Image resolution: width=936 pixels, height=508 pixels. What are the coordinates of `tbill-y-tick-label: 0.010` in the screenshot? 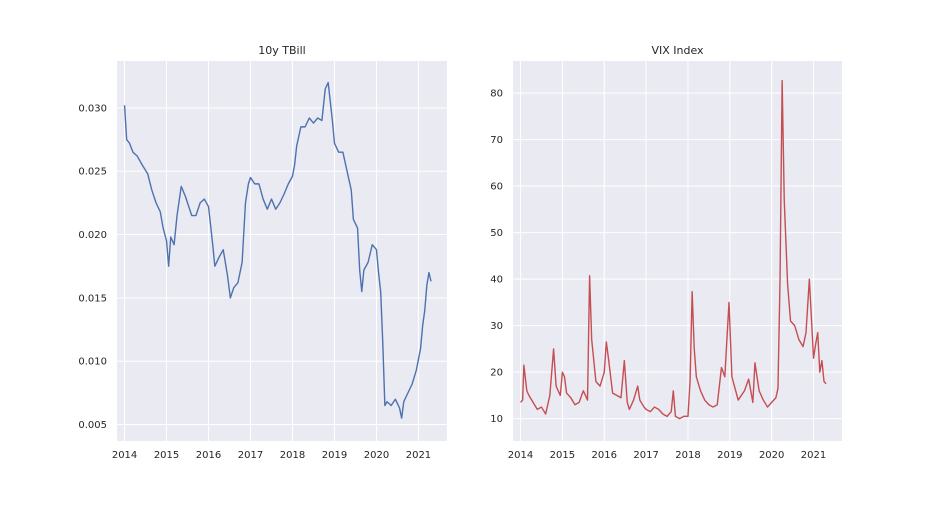 It's located at (92, 362).